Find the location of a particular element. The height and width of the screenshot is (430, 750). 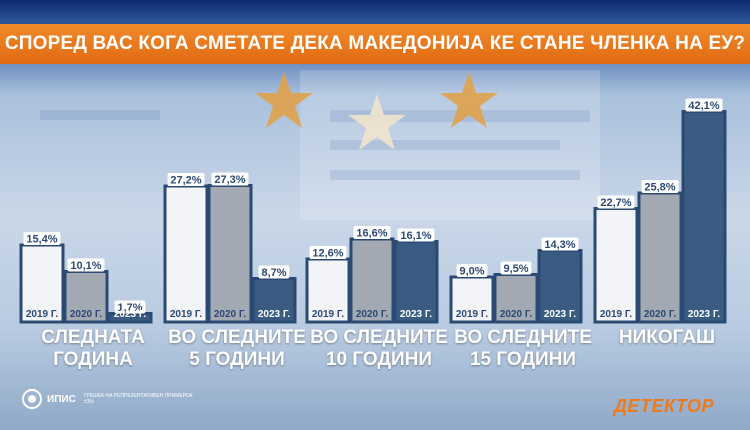

data-label: 25,8% is located at coordinates (659, 188).